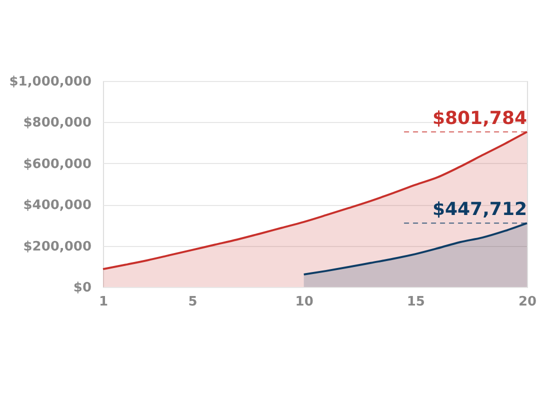 Image resolution: width=555 pixels, height=400 pixels. Describe the element at coordinates (103, 302) in the screenshot. I see `x-tick-label: 1` at that location.